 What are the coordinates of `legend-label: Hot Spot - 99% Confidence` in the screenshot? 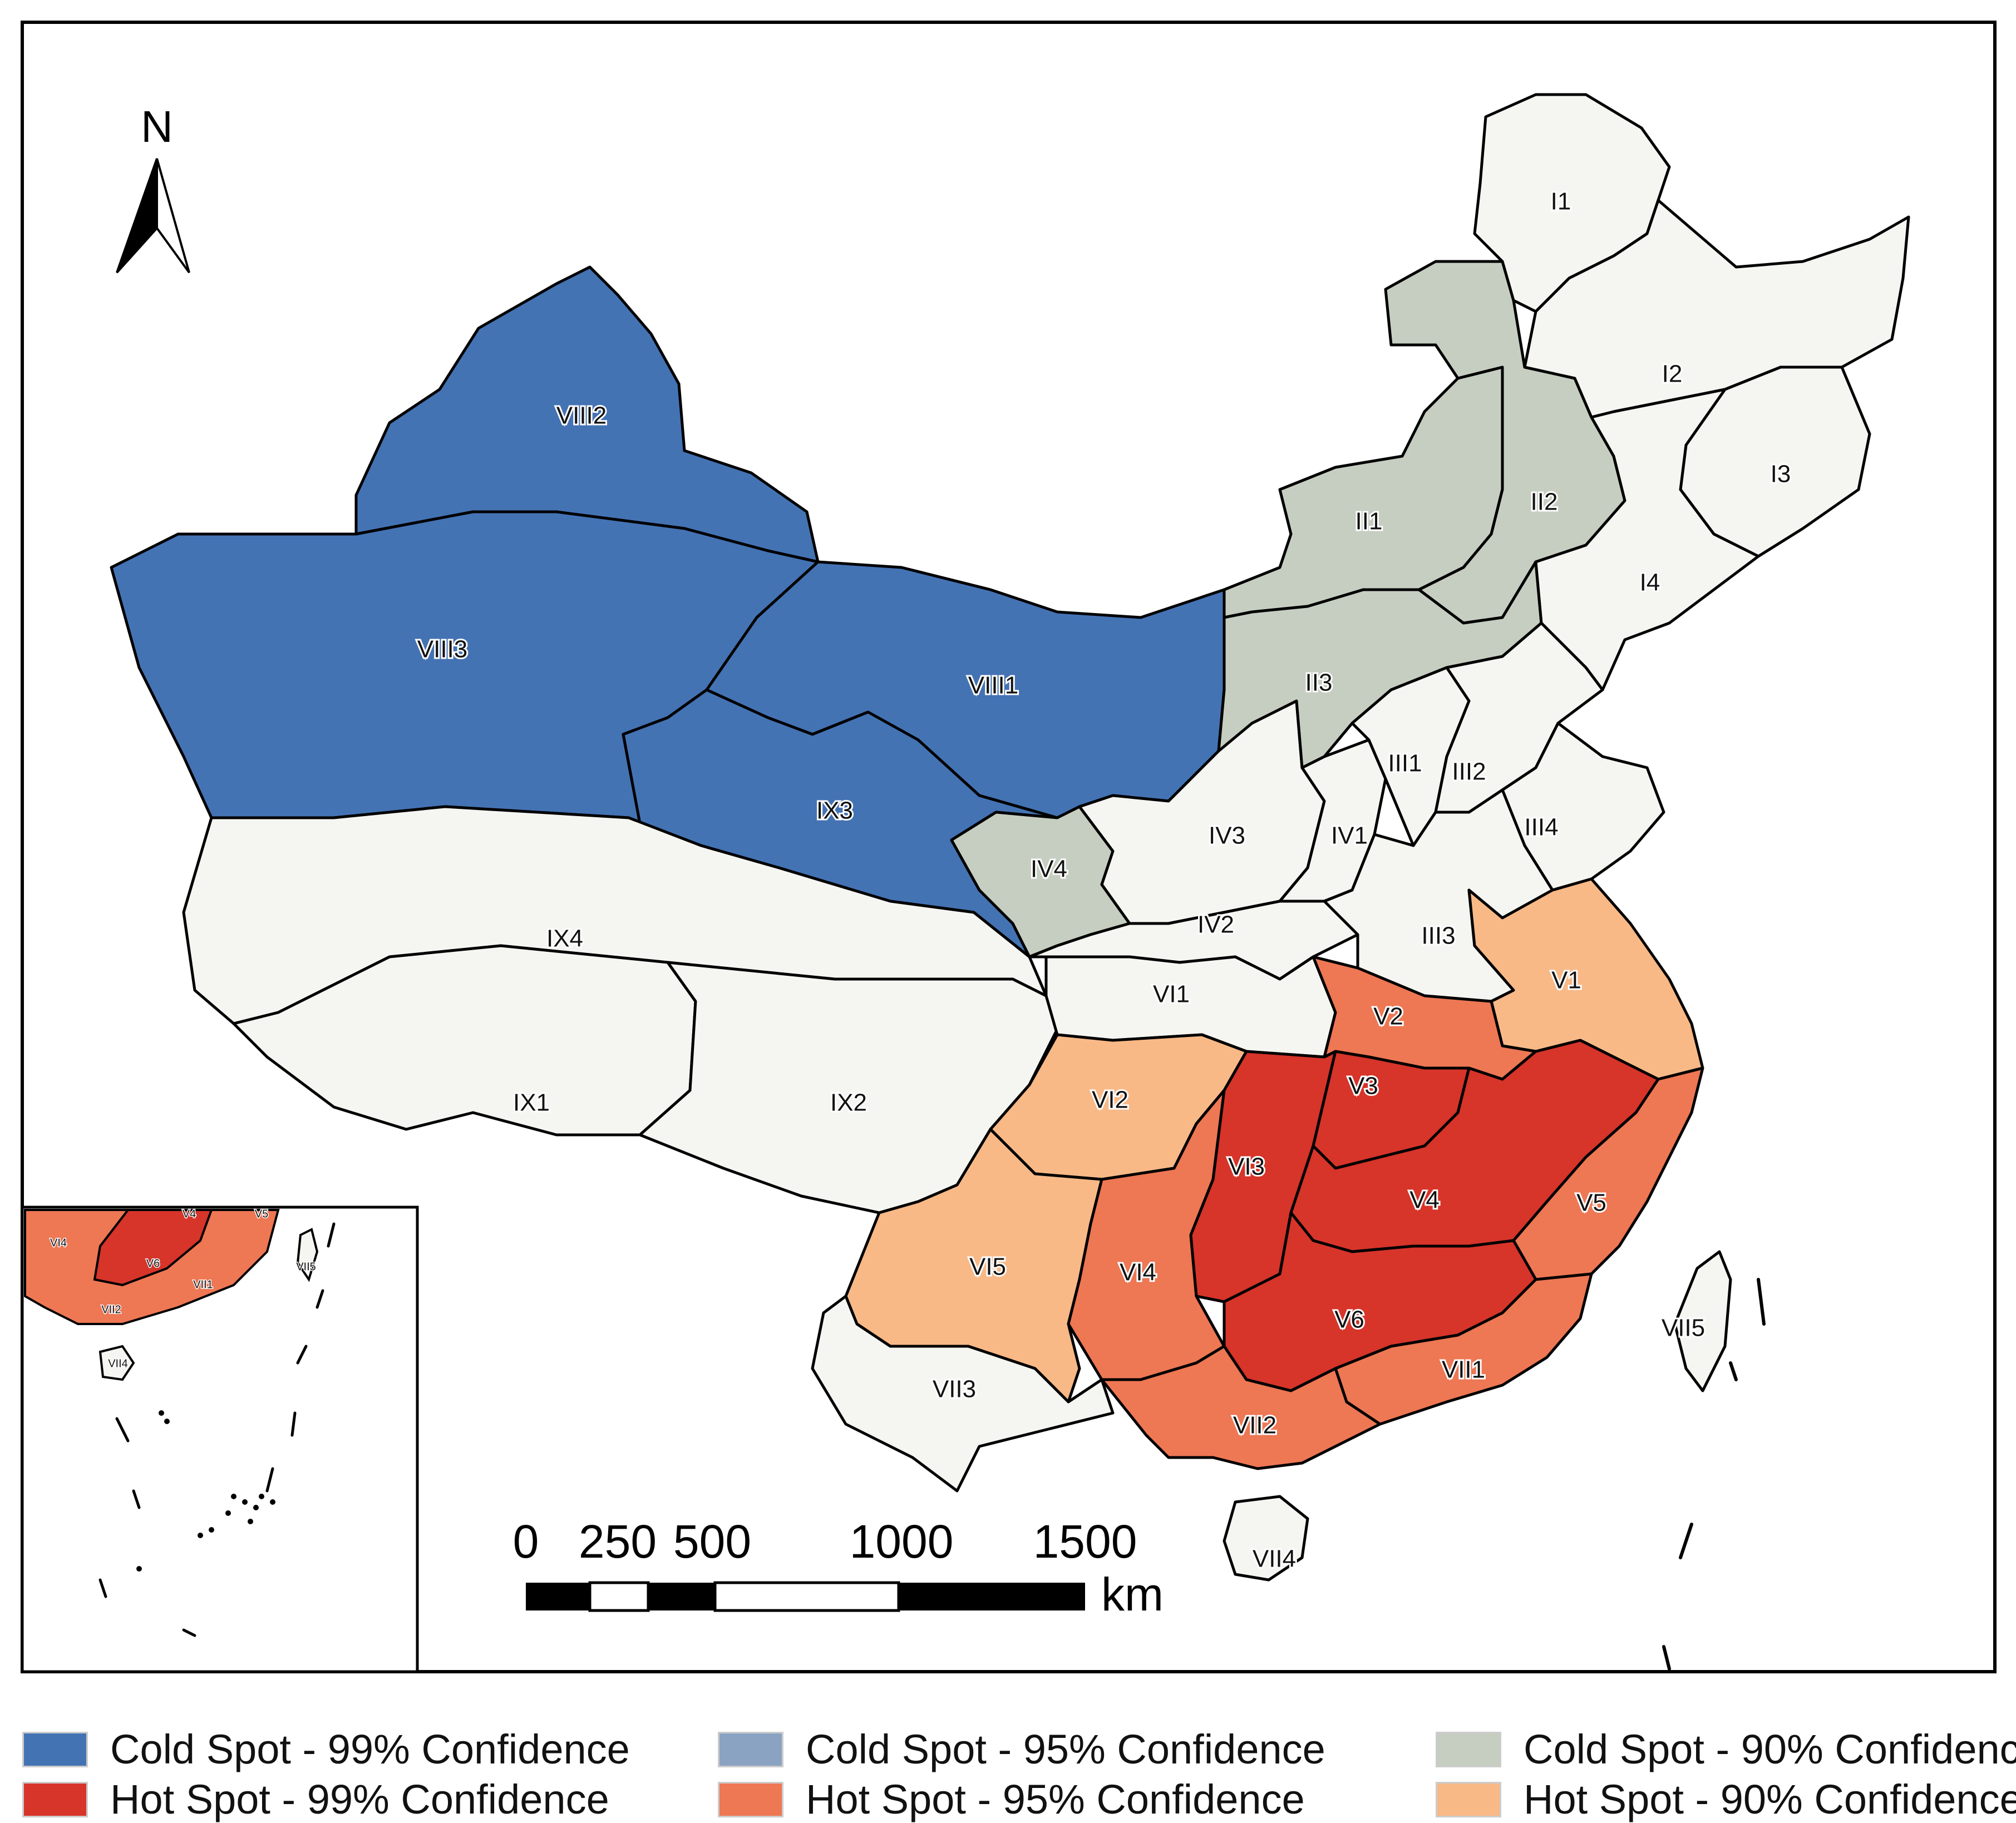 It's located at (359, 1799).